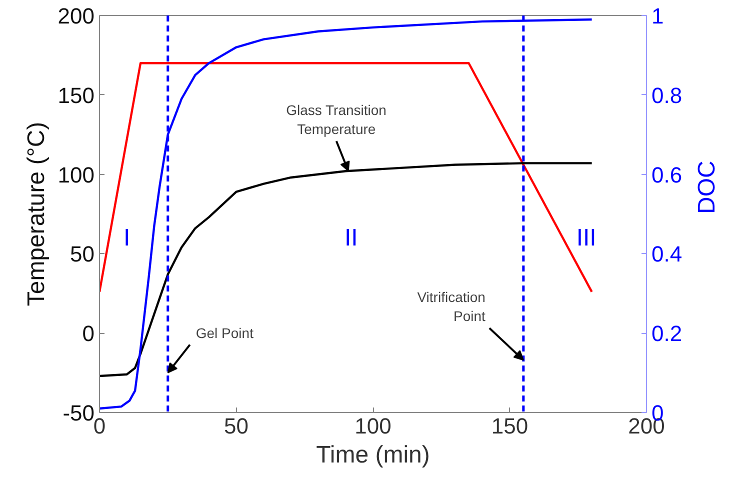 Image resolution: width=738 pixels, height=500 pixels. Describe the element at coordinates (373, 426) in the screenshot. I see `x-tick-label: 100` at that location.